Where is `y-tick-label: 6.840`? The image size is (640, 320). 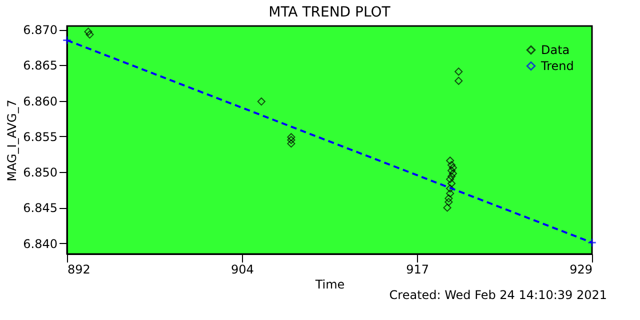 y-tick-label: 6.840 is located at coordinates (40, 243).